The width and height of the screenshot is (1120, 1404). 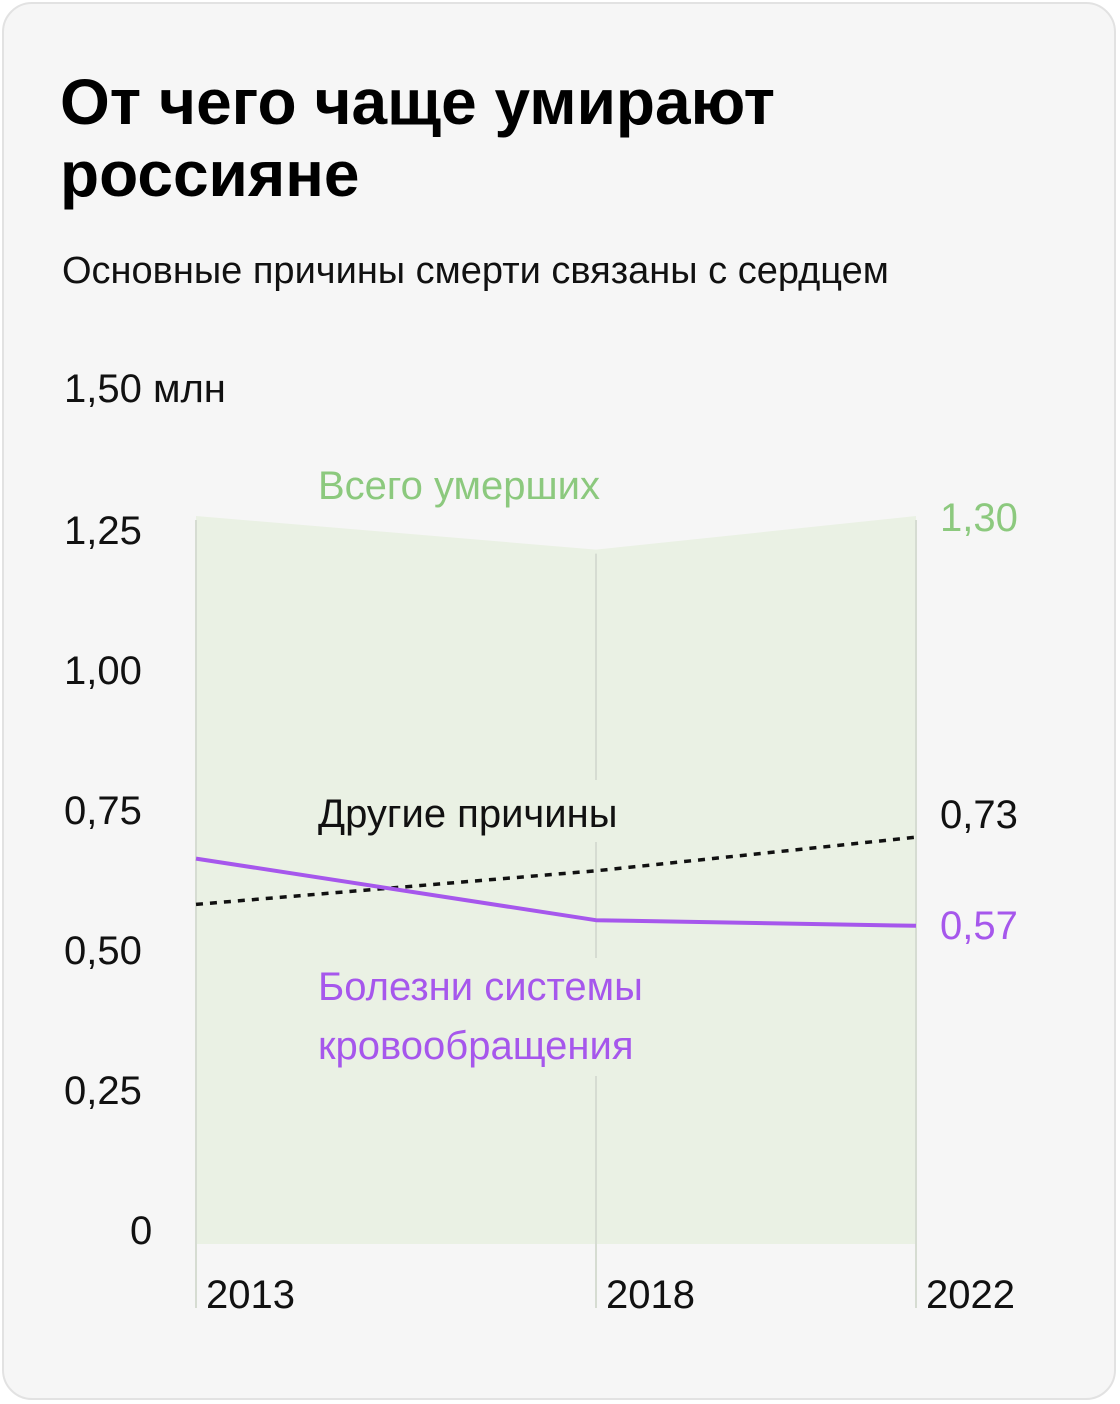 What do you see at coordinates (476, 1046) in the screenshot?
I see `circulatory-label-line2: кровообращения` at bounding box center [476, 1046].